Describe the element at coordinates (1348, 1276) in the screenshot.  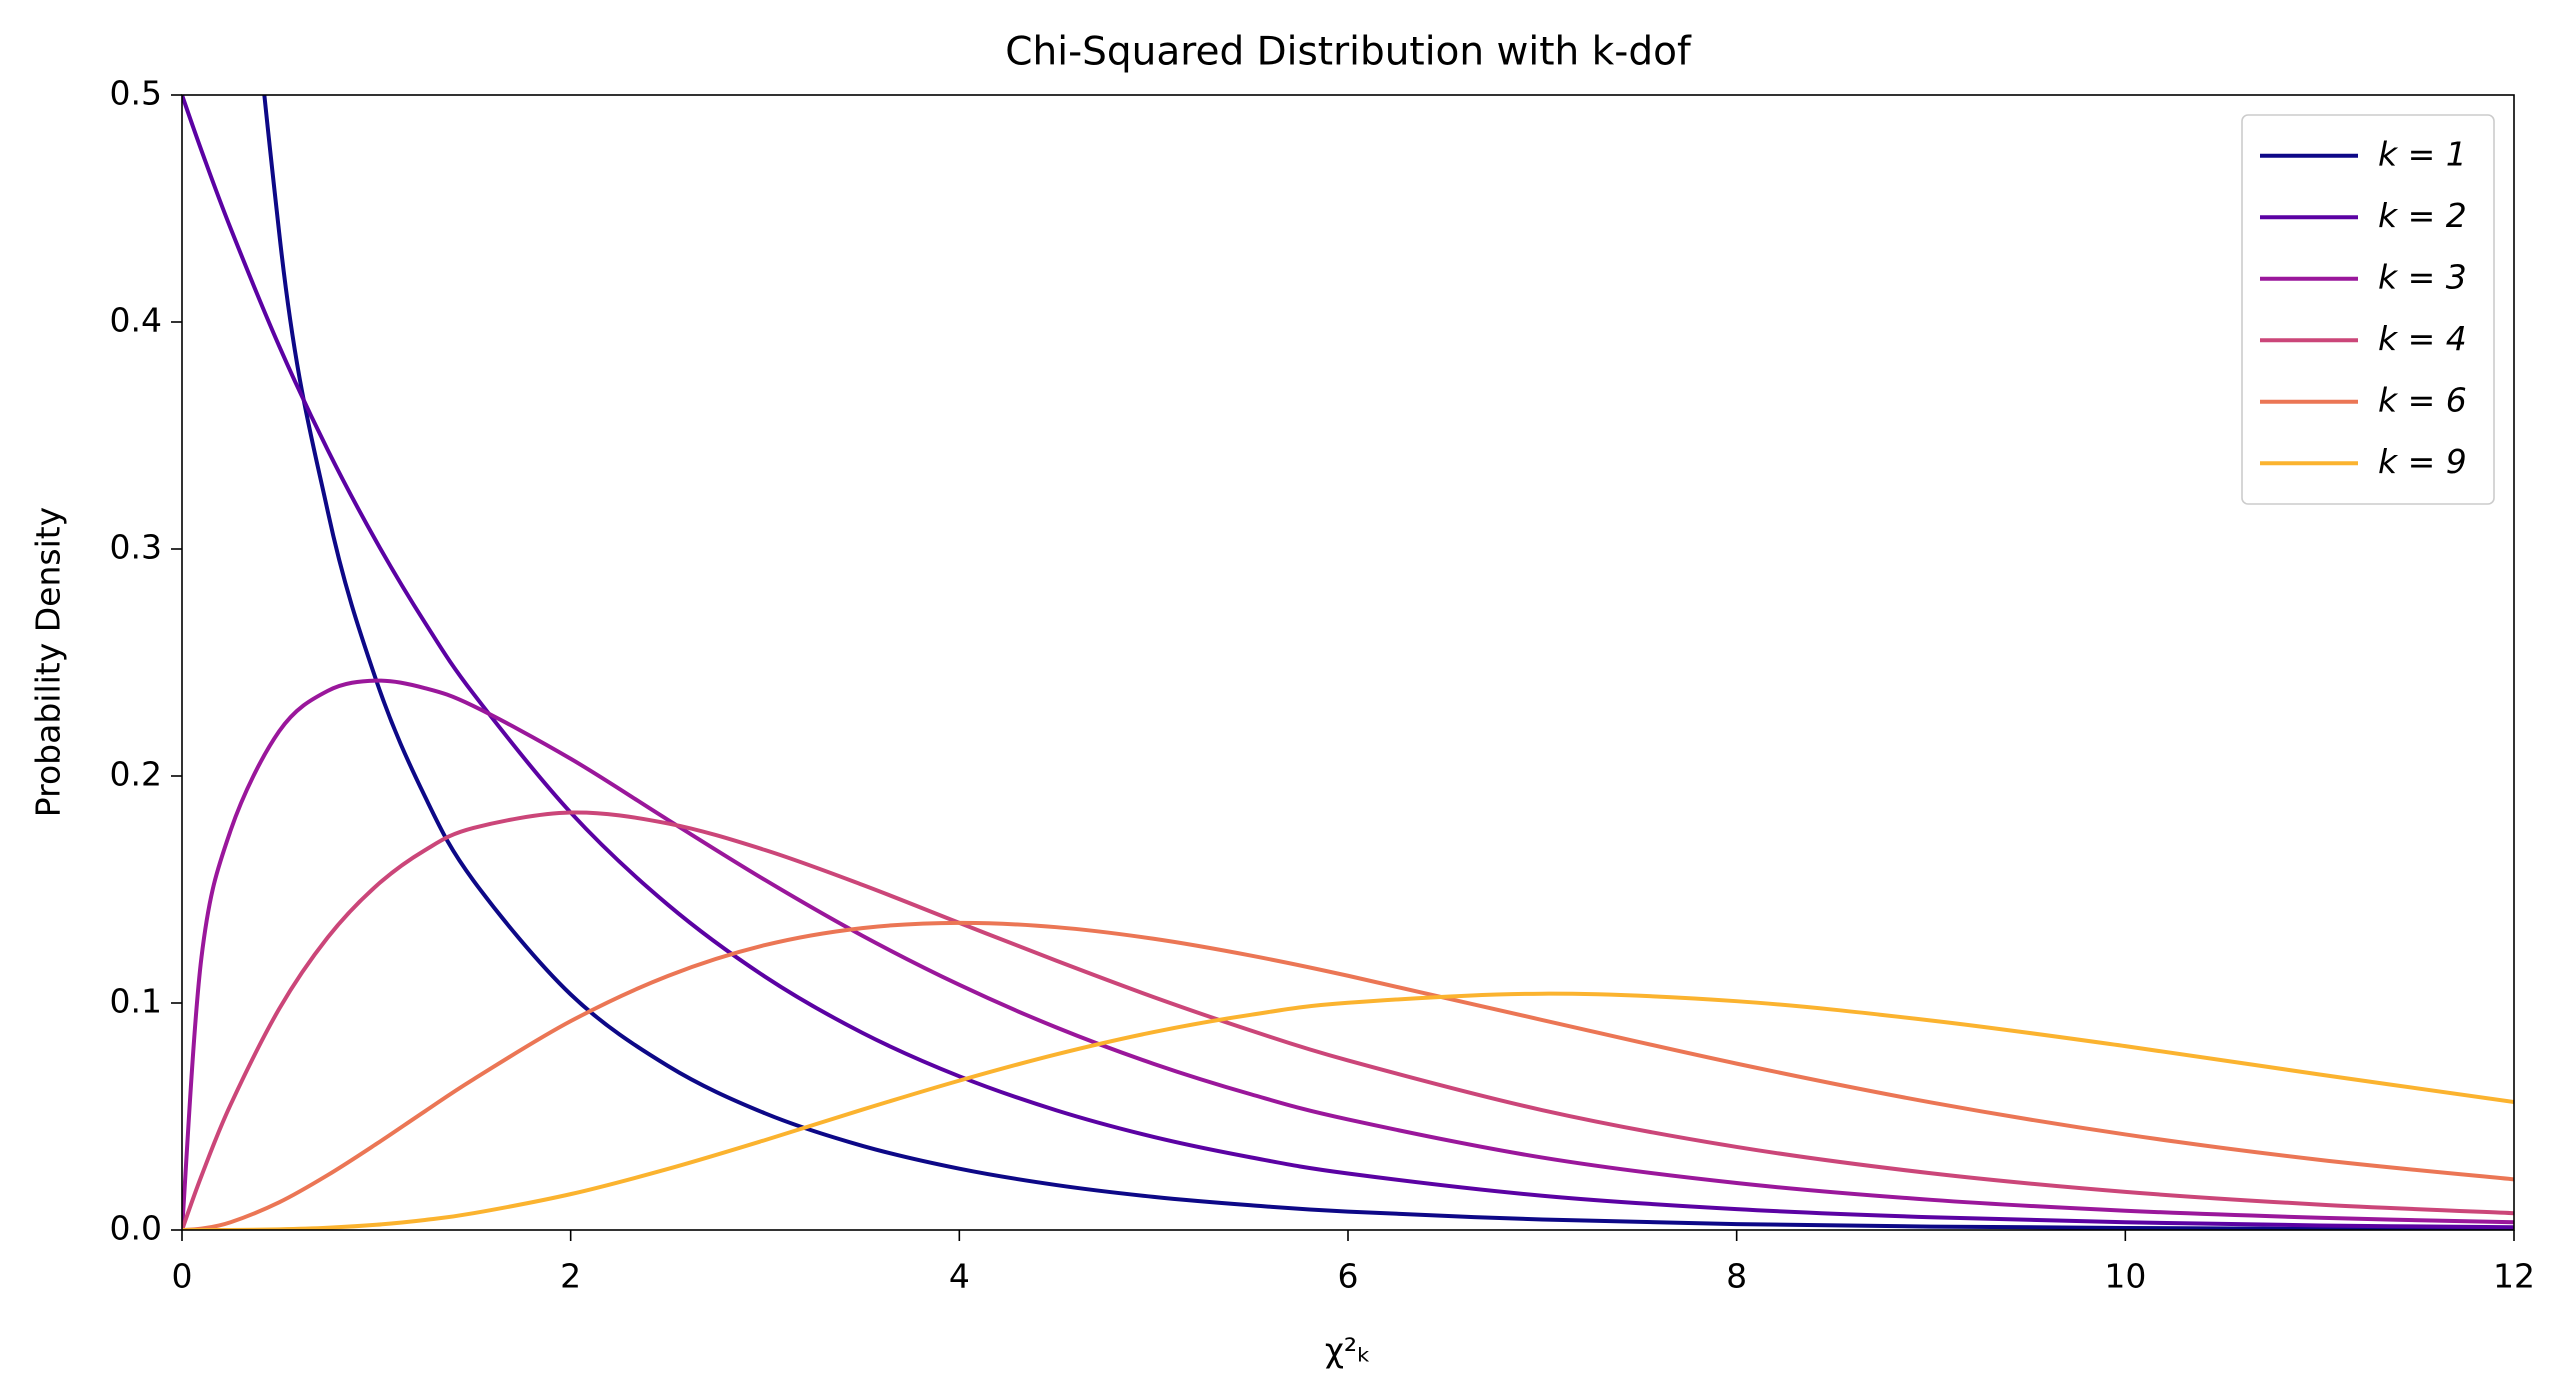
I see `x-tick-label: 6` at that location.